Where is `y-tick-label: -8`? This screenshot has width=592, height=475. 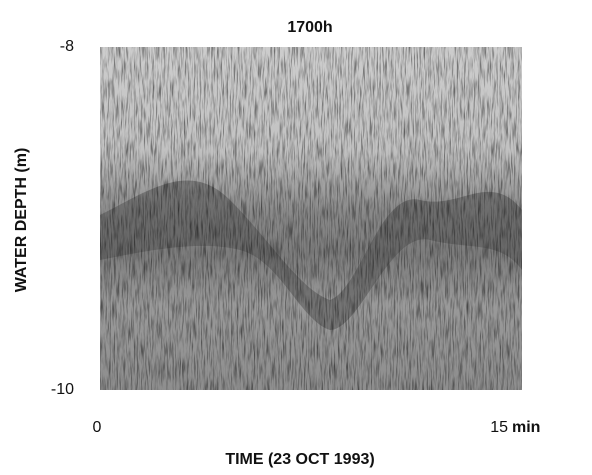 y-tick-label: -8 is located at coordinates (67, 46).